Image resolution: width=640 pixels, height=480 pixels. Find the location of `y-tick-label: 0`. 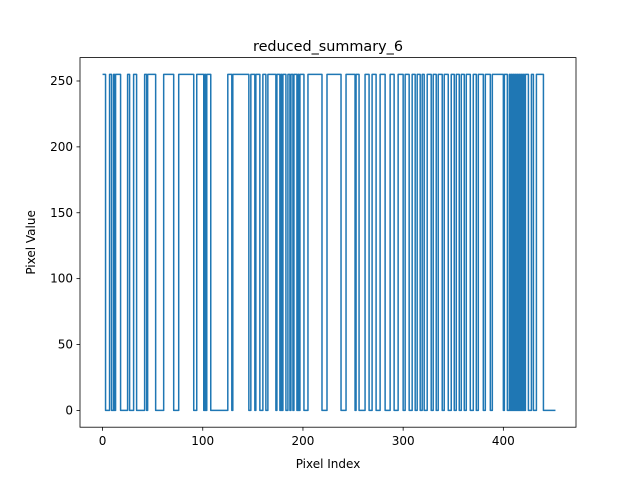

y-tick-label: 0 is located at coordinates (69, 410).